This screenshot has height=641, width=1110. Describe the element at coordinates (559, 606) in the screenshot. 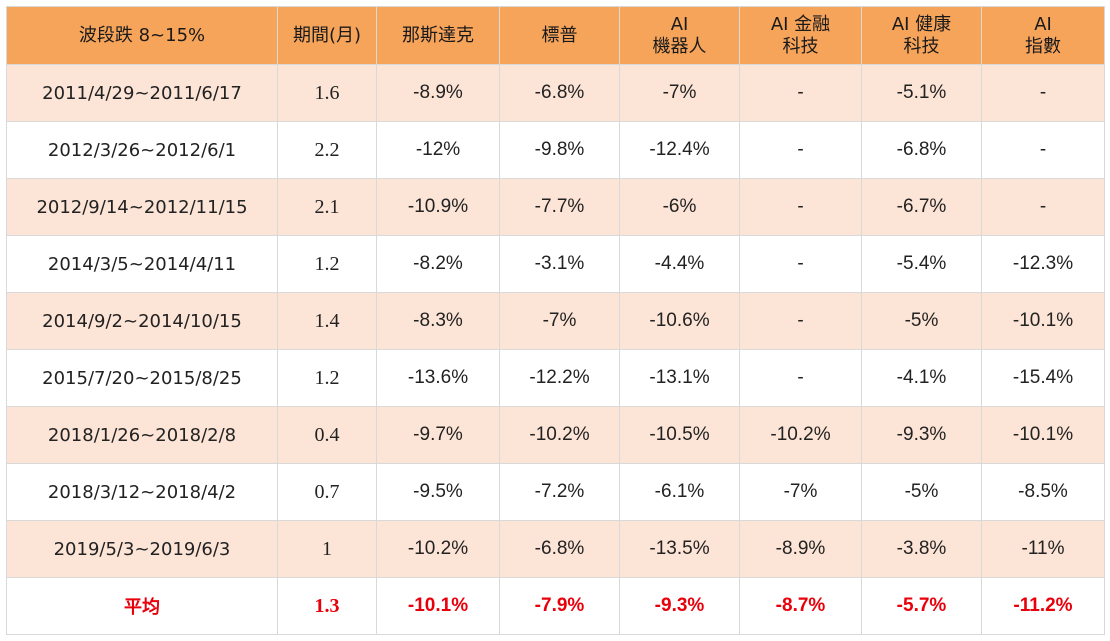

I see `average-sp500: -7.9%` at that location.